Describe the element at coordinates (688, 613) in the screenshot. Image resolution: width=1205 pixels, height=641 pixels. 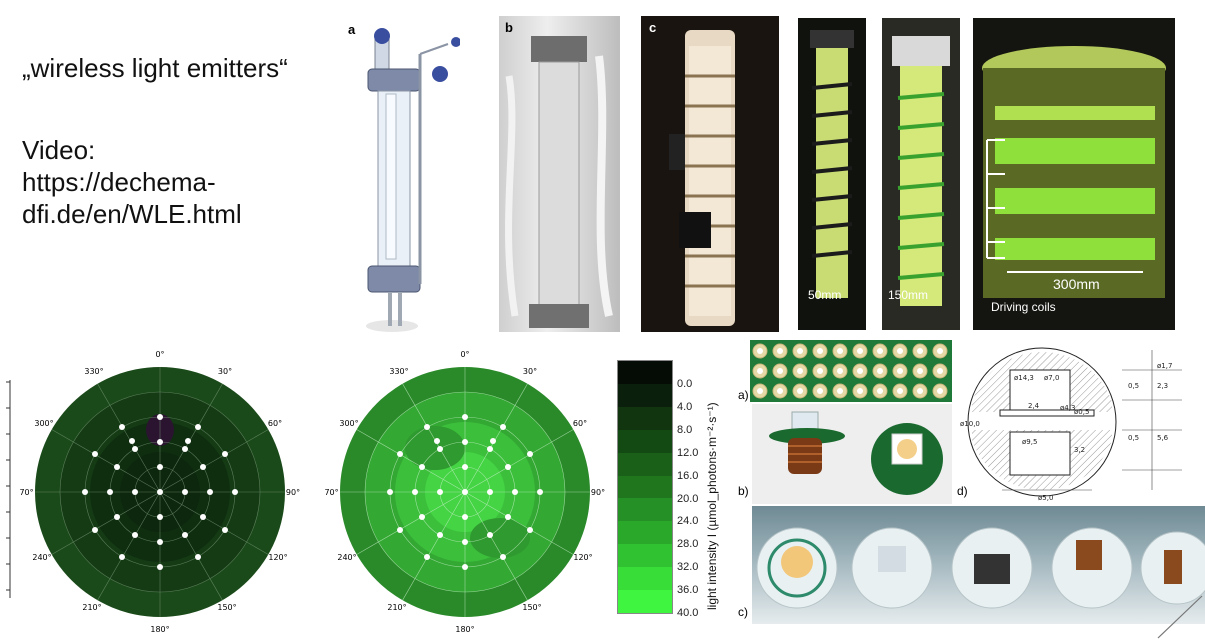
I see `colorbar-tick-label: 40.0` at that location.